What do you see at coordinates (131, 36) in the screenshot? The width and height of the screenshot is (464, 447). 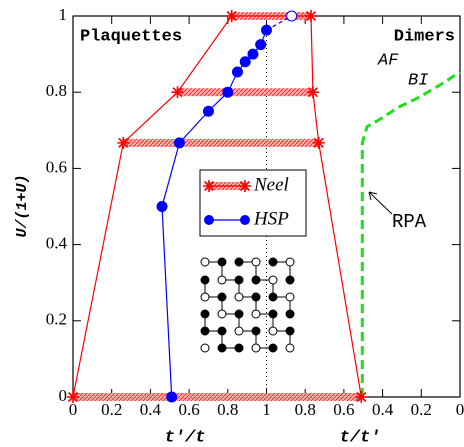 I see `annotation: Plaquettes` at bounding box center [131, 36].